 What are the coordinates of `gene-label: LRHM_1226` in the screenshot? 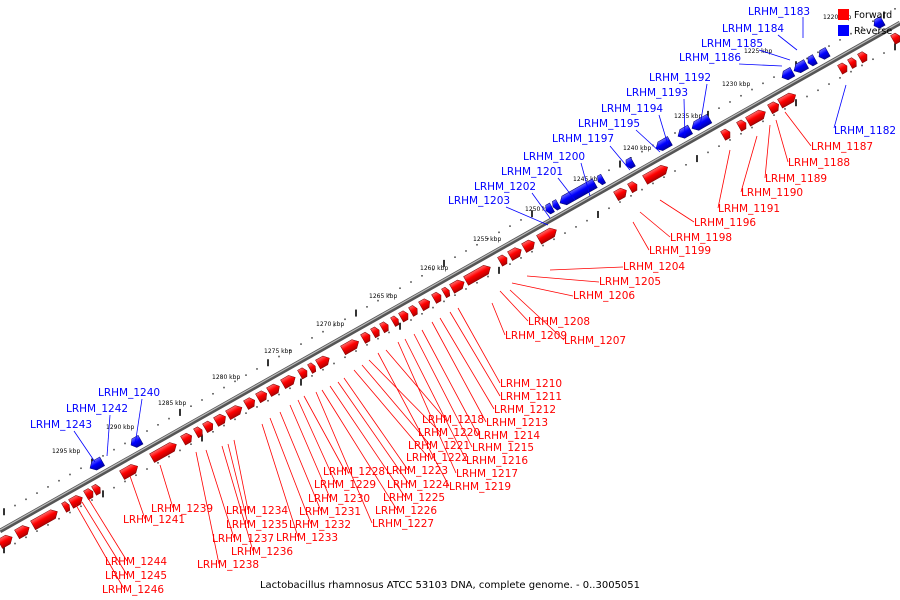 It's located at (406, 511).